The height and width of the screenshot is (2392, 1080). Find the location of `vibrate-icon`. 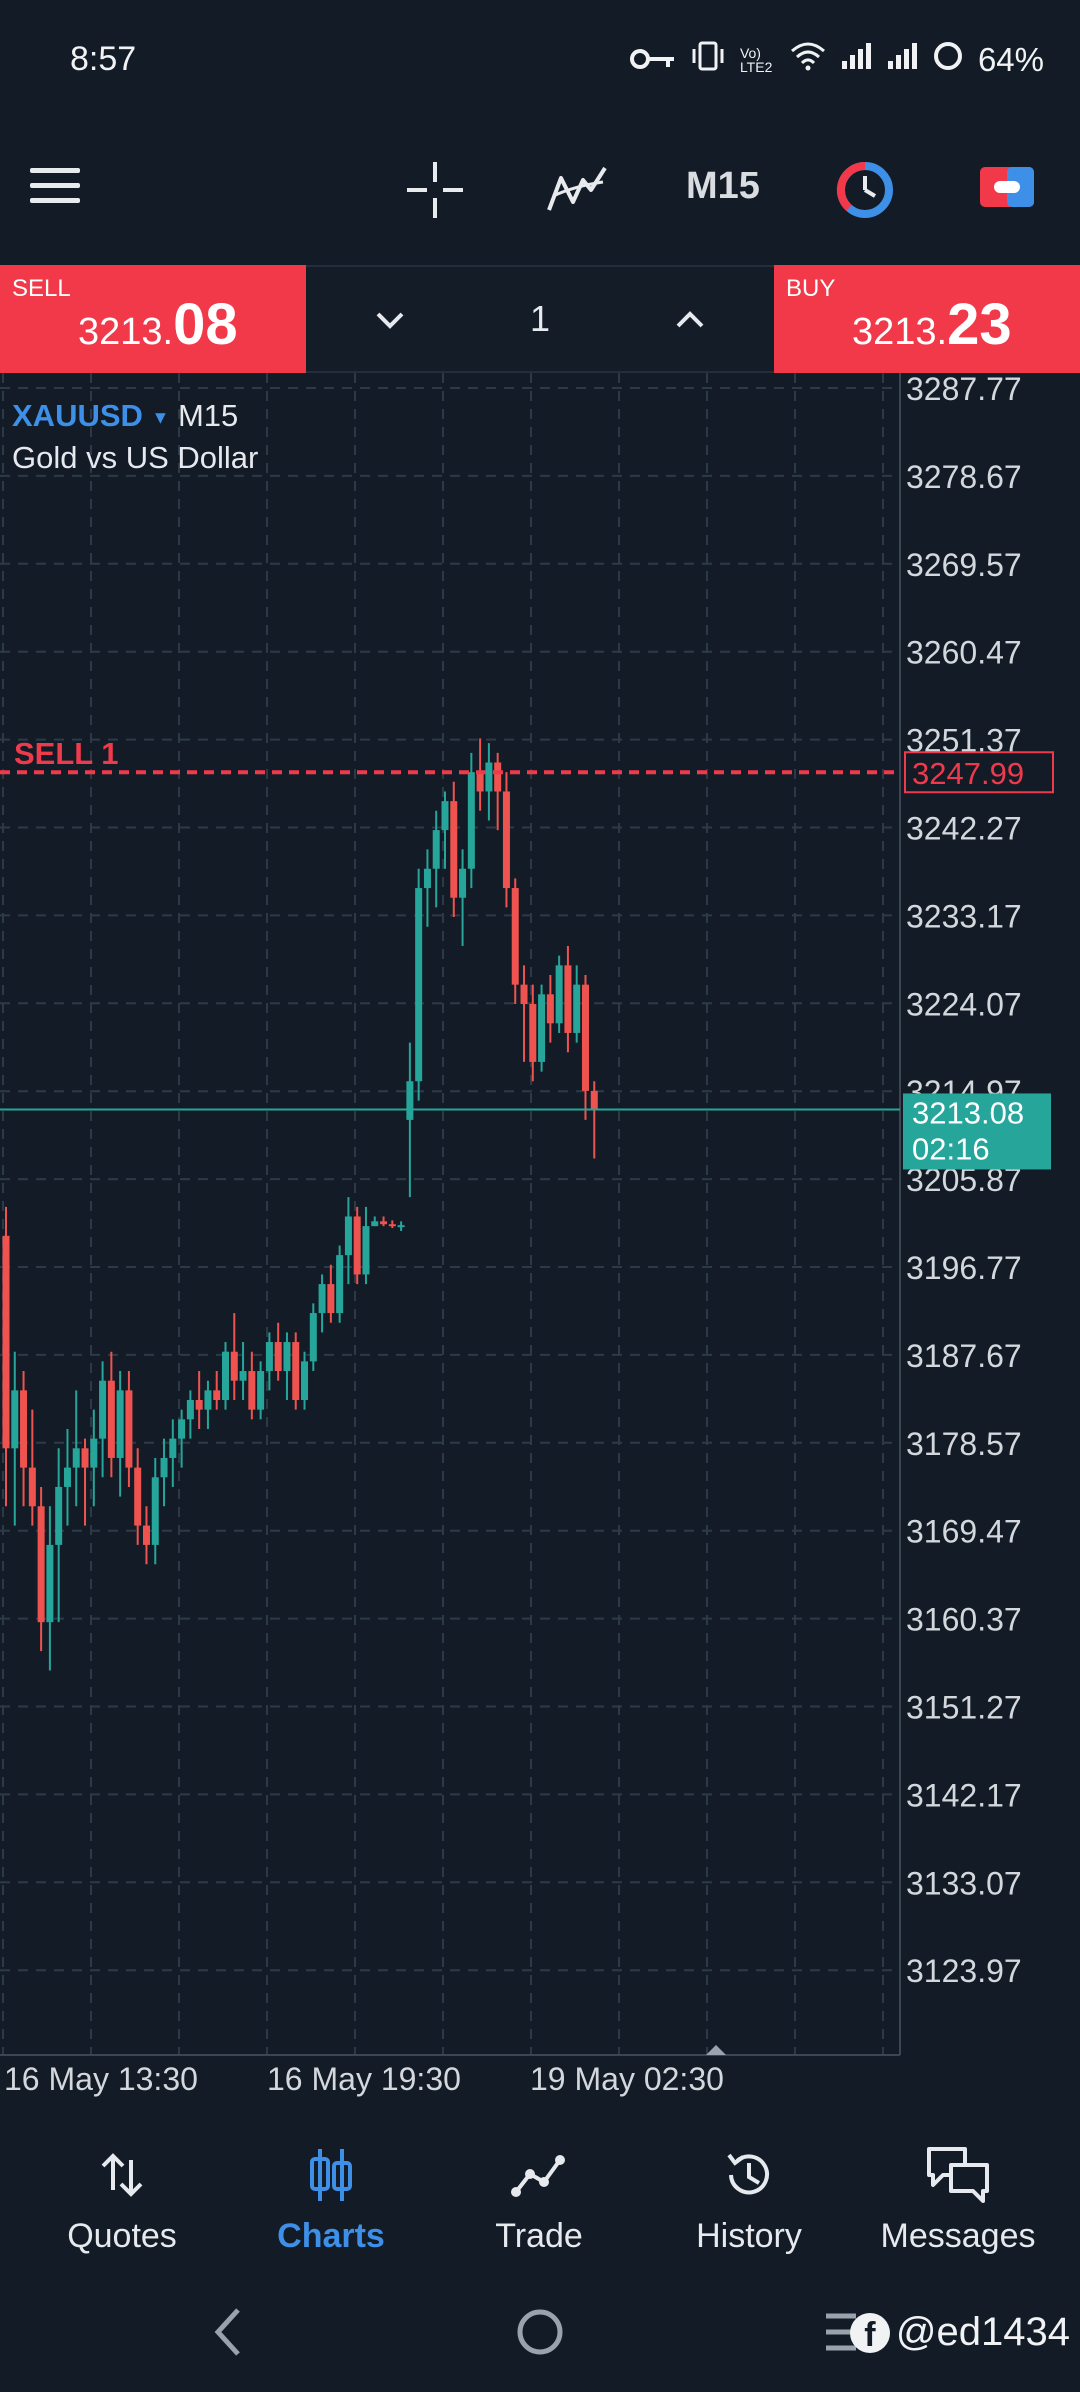

vibrate-icon is located at coordinates (708, 60).